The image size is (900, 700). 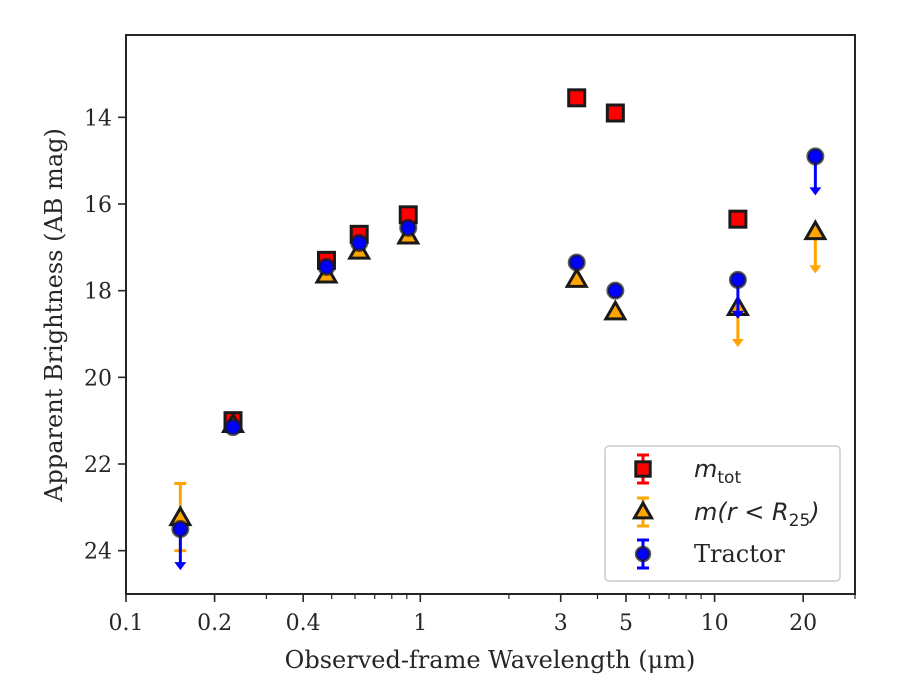 I want to click on x-tick-label: 10, so click(x=715, y=623).